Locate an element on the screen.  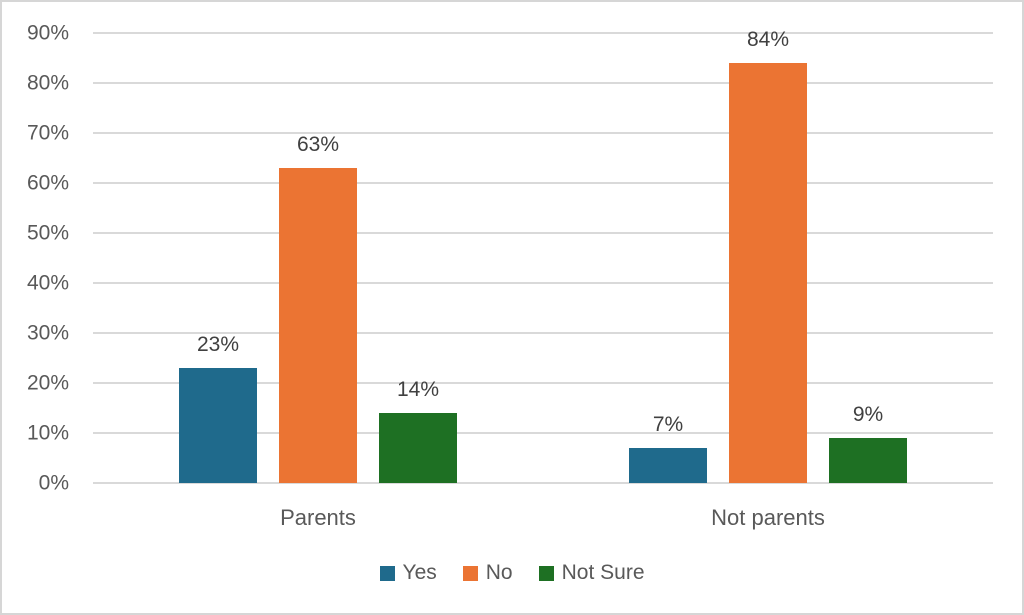
legend-item: Not Sure is located at coordinates (591, 573).